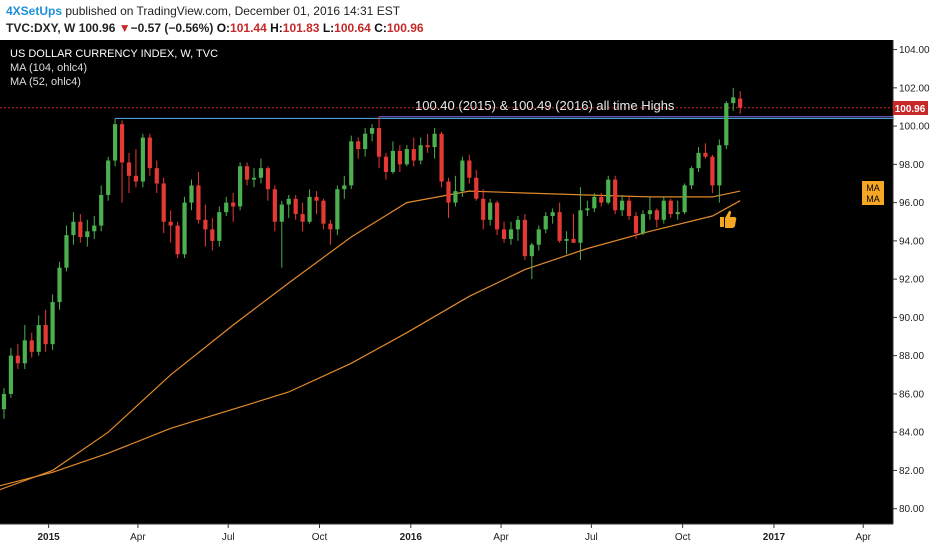  I want to click on symbol-label: TVC:DXY, W, so click(41, 28).